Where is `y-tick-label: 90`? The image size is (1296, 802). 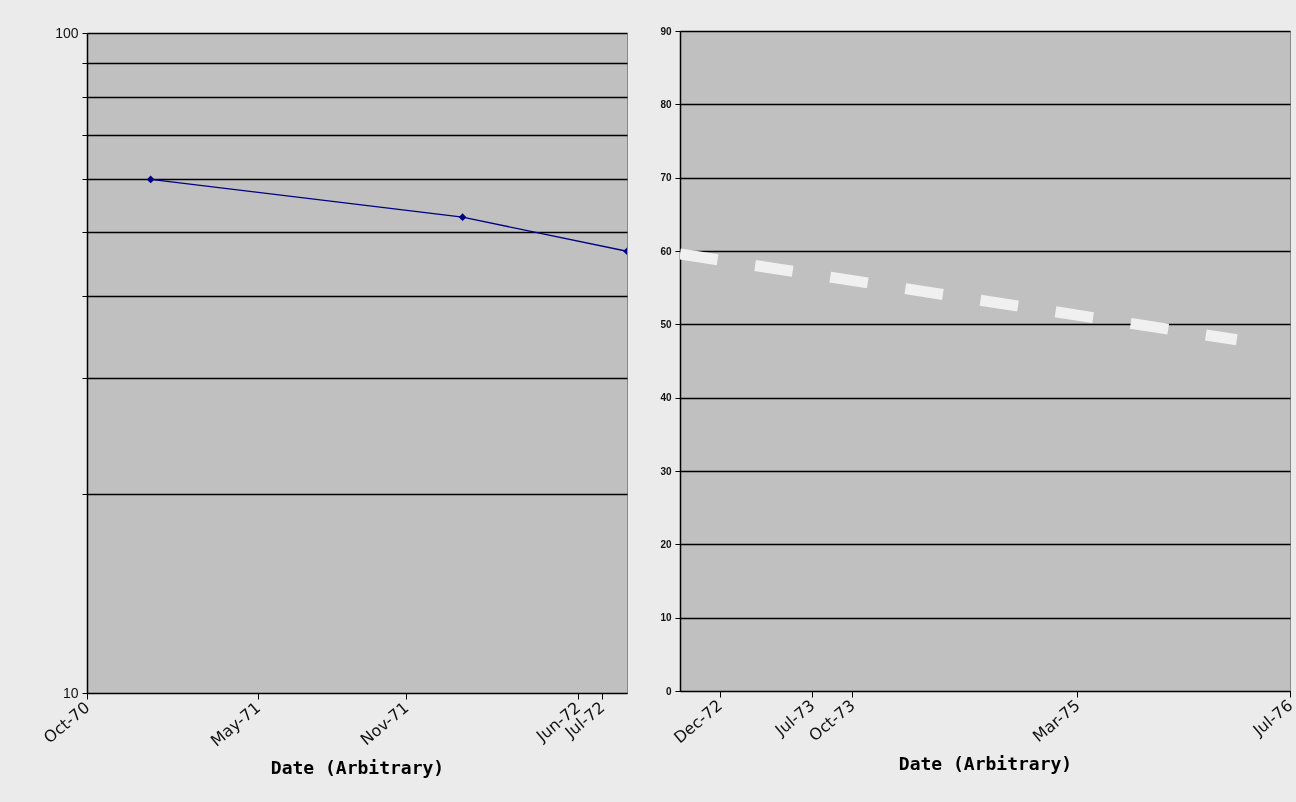
y-tick-label: 90 is located at coordinates (666, 31).